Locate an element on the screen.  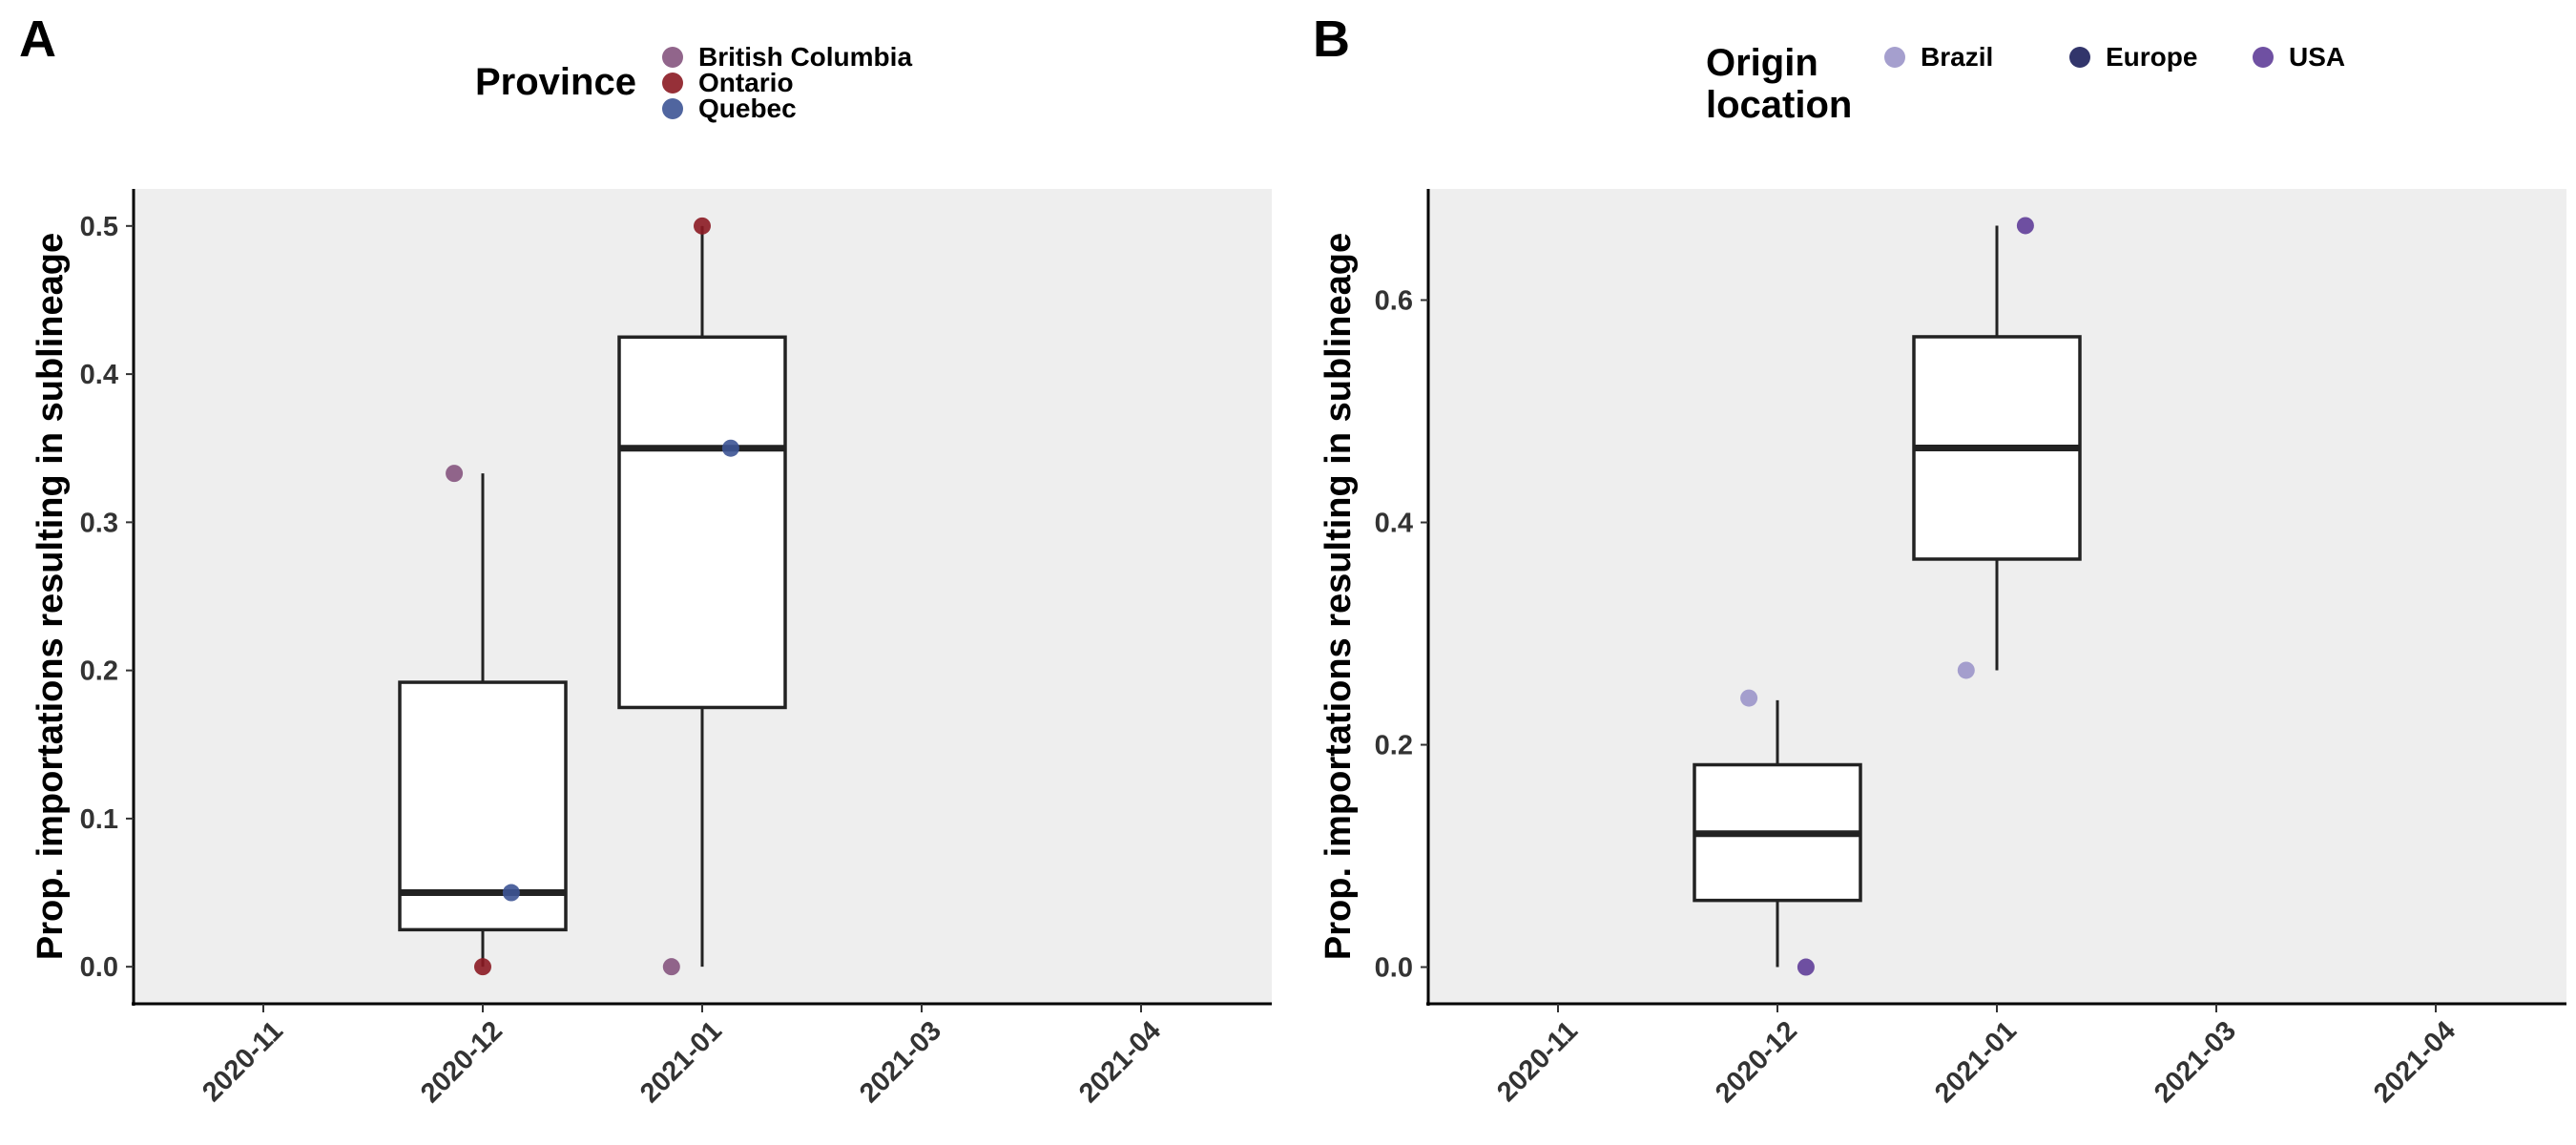
legend-item-label: Brazil is located at coordinates (1957, 57).